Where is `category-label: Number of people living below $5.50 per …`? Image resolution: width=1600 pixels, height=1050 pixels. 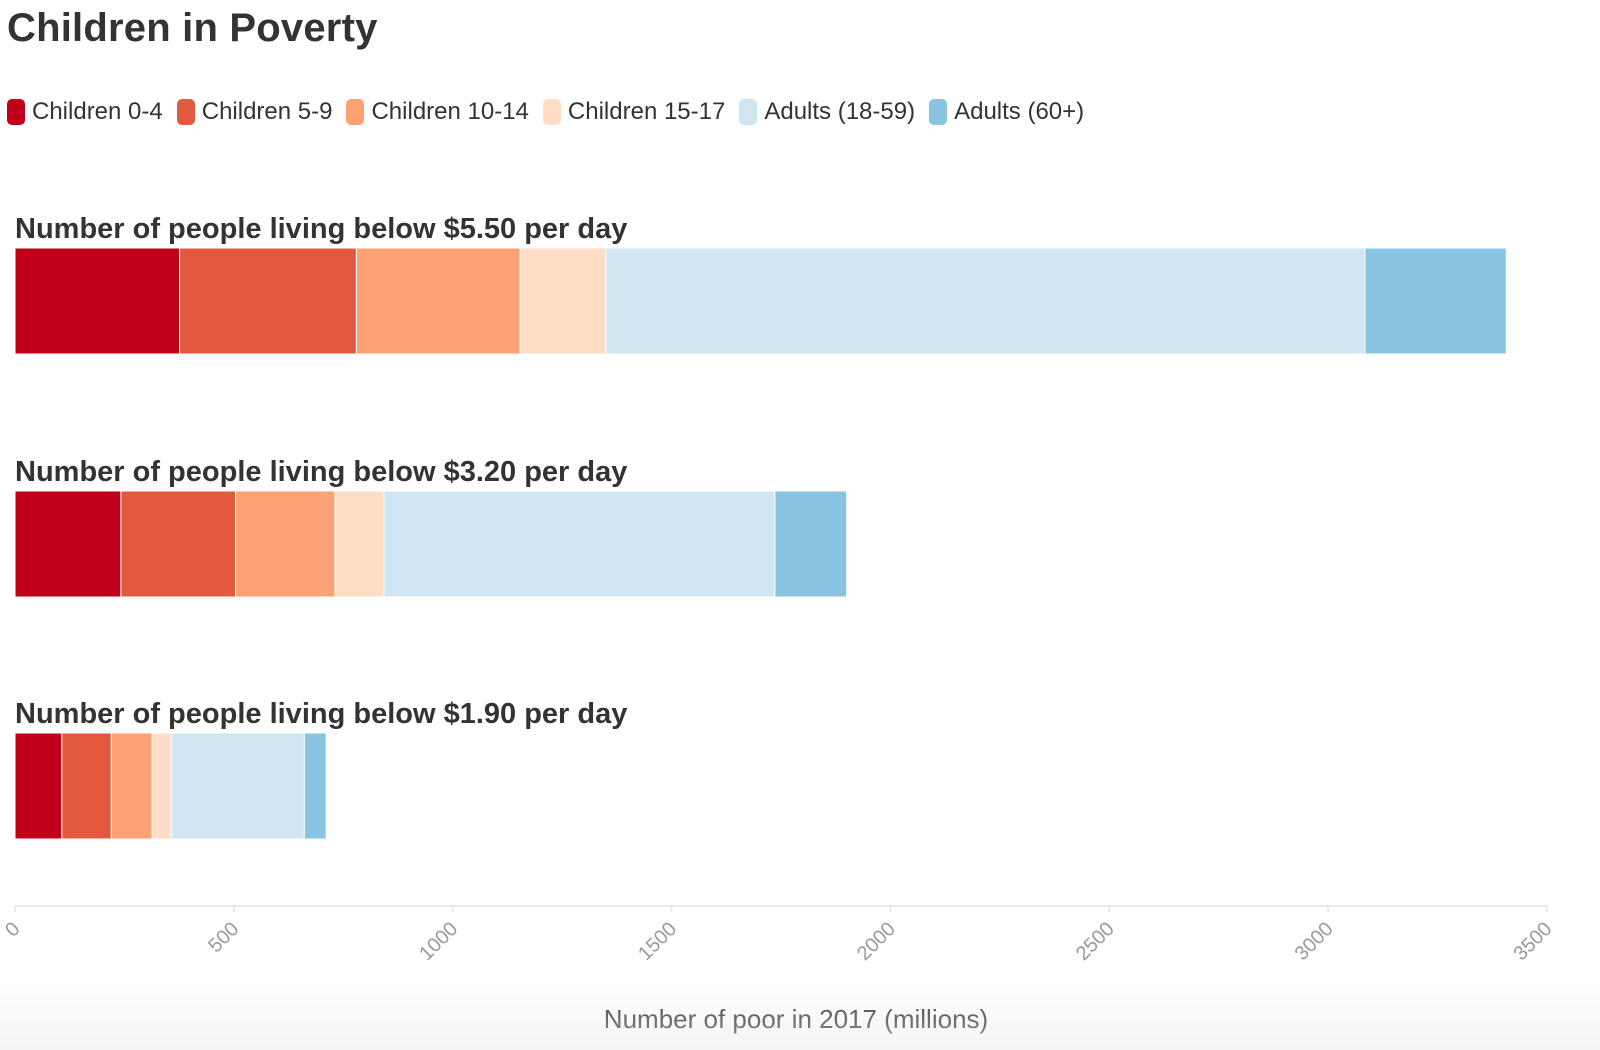
category-label: Number of people living below $5.50 per … is located at coordinates (321, 229).